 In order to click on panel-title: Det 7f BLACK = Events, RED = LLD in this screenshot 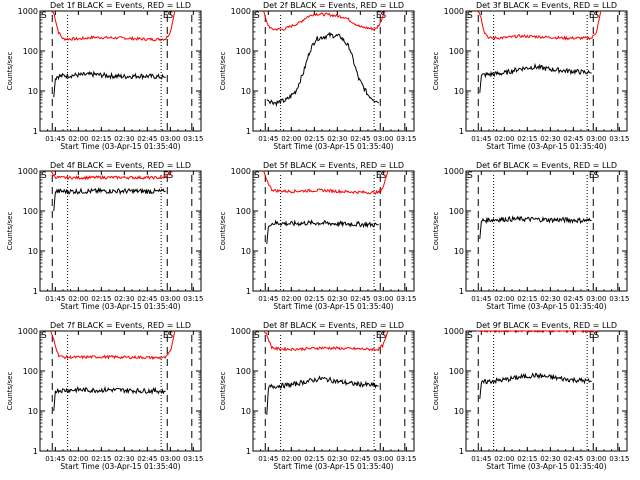, I will do `click(120, 325)`.